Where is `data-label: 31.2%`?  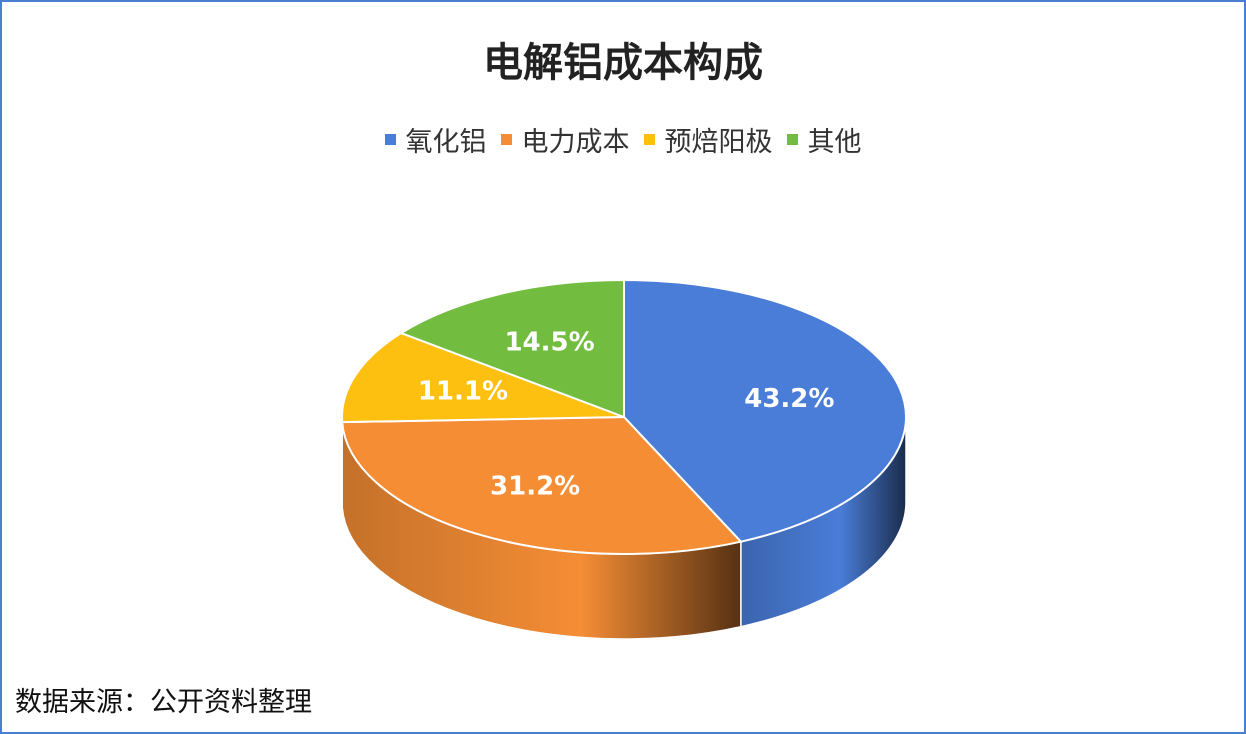
data-label: 31.2% is located at coordinates (535, 486).